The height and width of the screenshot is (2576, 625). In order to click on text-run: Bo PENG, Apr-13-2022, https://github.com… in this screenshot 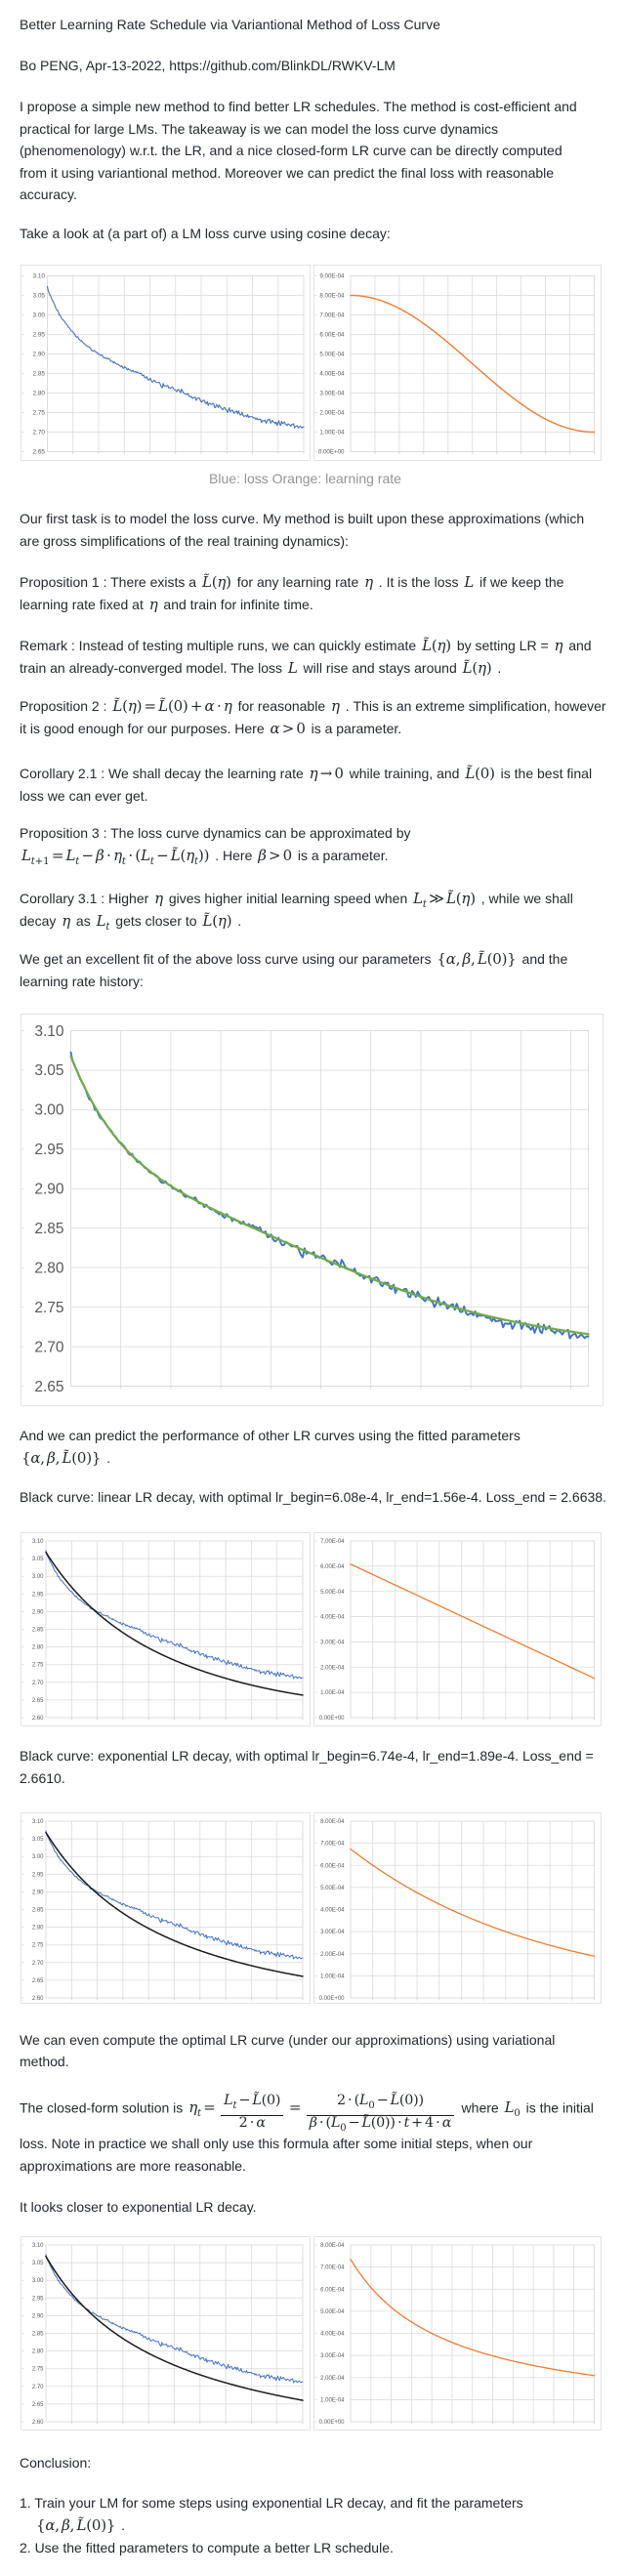, I will do `click(208, 65)`.